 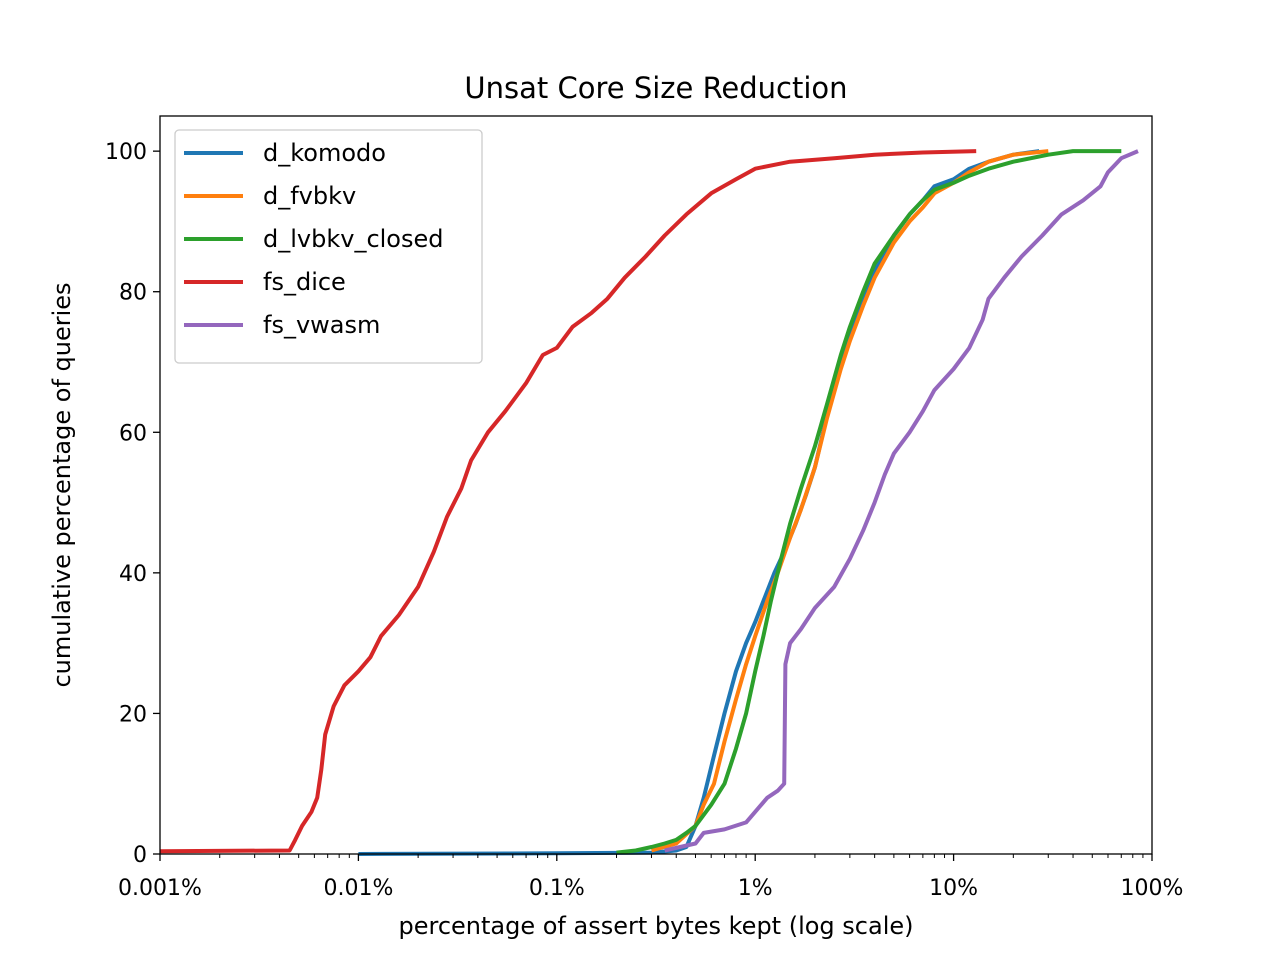 I want to click on x-tick-label: 0.001%, so click(x=160, y=888).